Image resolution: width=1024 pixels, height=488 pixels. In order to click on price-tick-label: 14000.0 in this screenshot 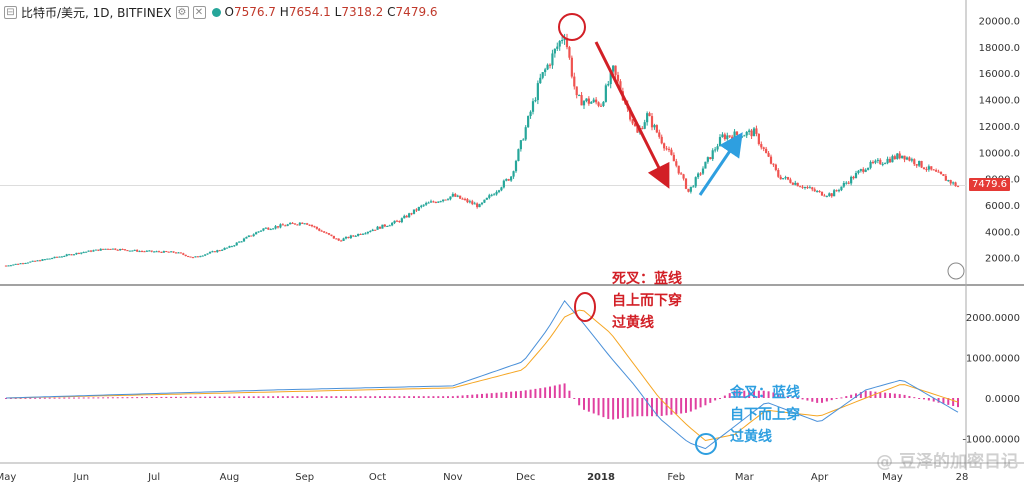, I will do `click(999, 101)`.